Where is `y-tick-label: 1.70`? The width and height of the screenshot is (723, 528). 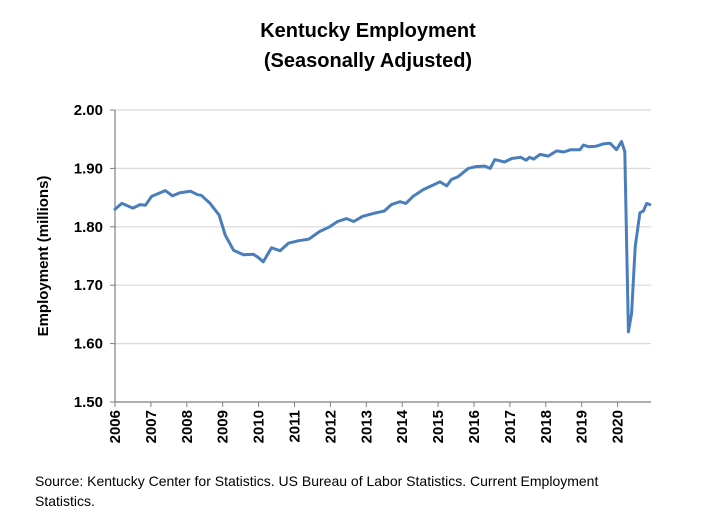 y-tick-label: 1.70 is located at coordinates (88, 285).